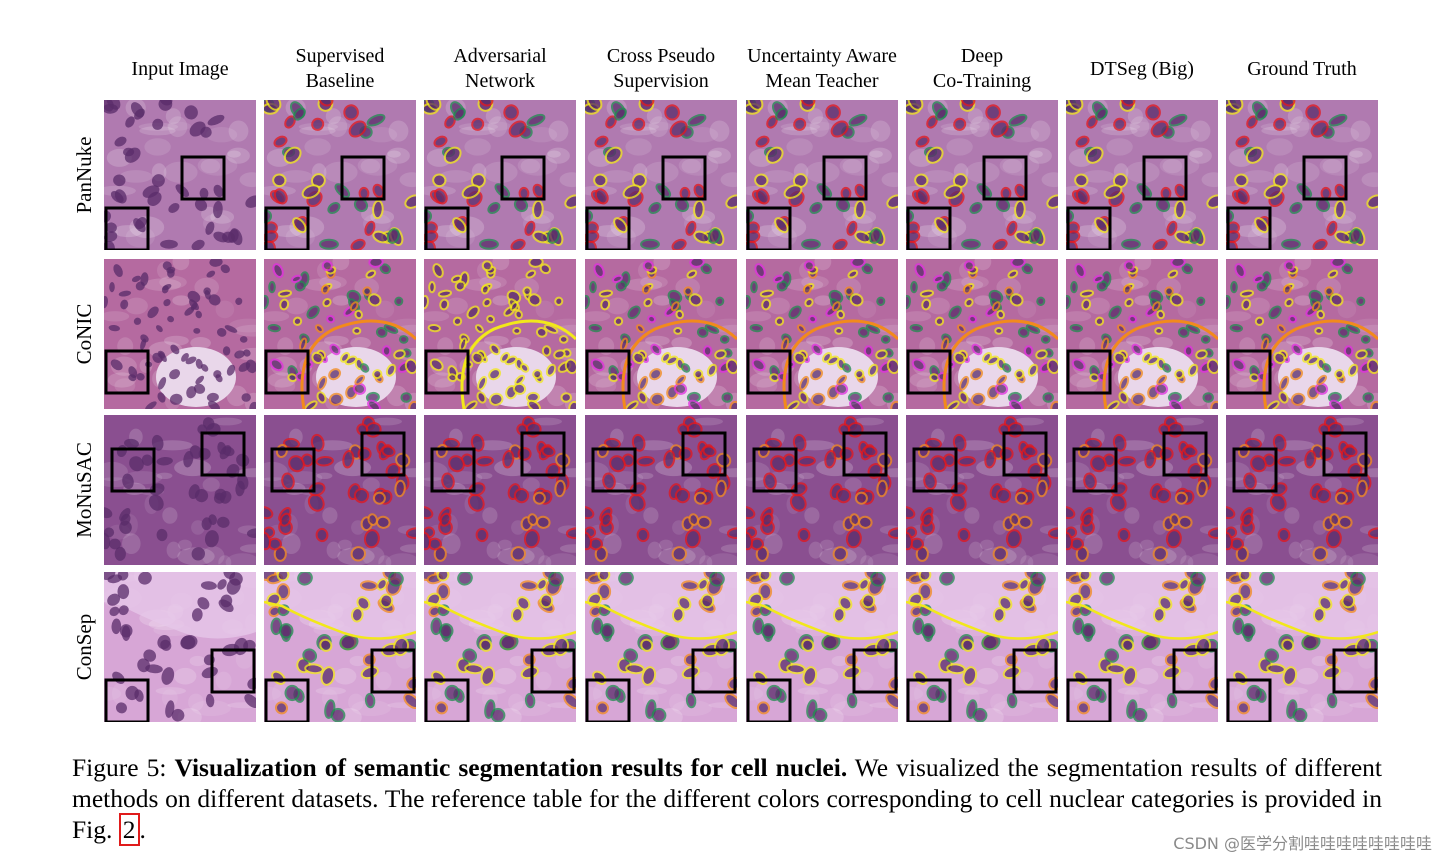 This screenshot has height=862, width=1446. Describe the element at coordinates (1142, 490) in the screenshot. I see `tile-monusac-dtseg` at that location.